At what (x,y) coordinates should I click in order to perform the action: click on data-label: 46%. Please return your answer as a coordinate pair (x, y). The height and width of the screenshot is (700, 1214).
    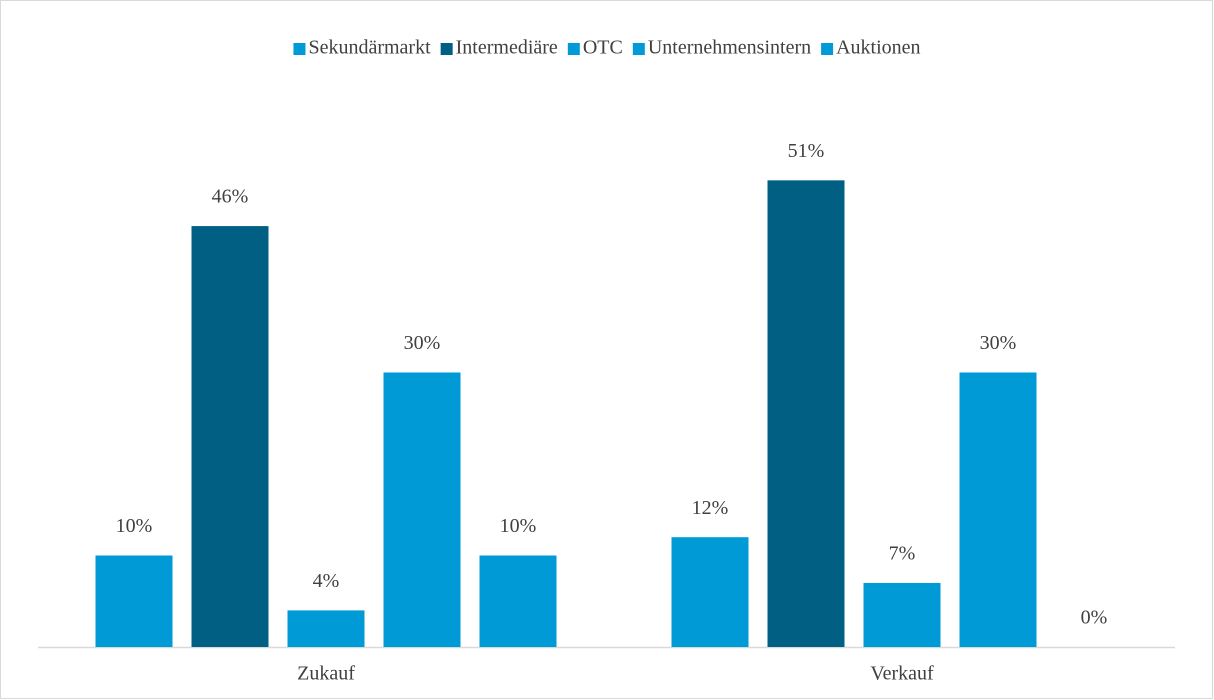
    Looking at the image, I should click on (230, 197).